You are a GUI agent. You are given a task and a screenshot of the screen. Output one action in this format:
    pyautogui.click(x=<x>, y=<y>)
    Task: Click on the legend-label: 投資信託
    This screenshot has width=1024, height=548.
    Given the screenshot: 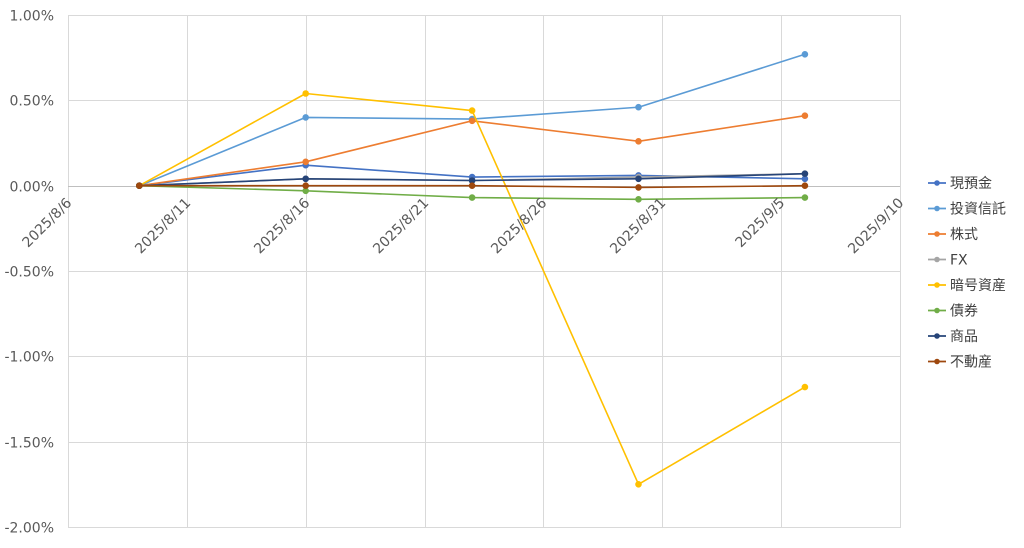 What is the action you would take?
    pyautogui.click(x=978, y=210)
    